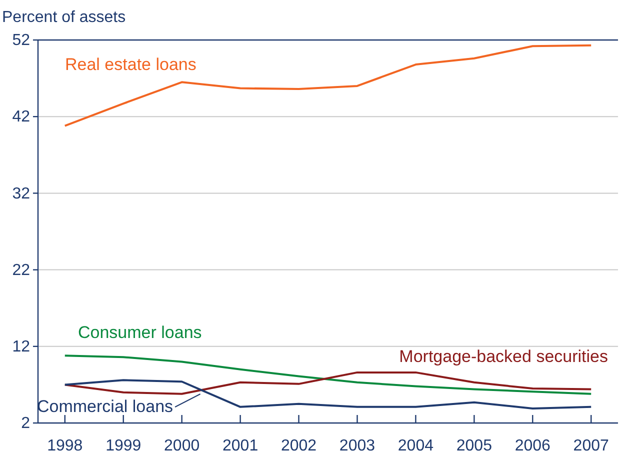 This screenshot has height=458, width=619. Describe the element at coordinates (416, 445) in the screenshot. I see `x-tick-label: 2004` at that location.